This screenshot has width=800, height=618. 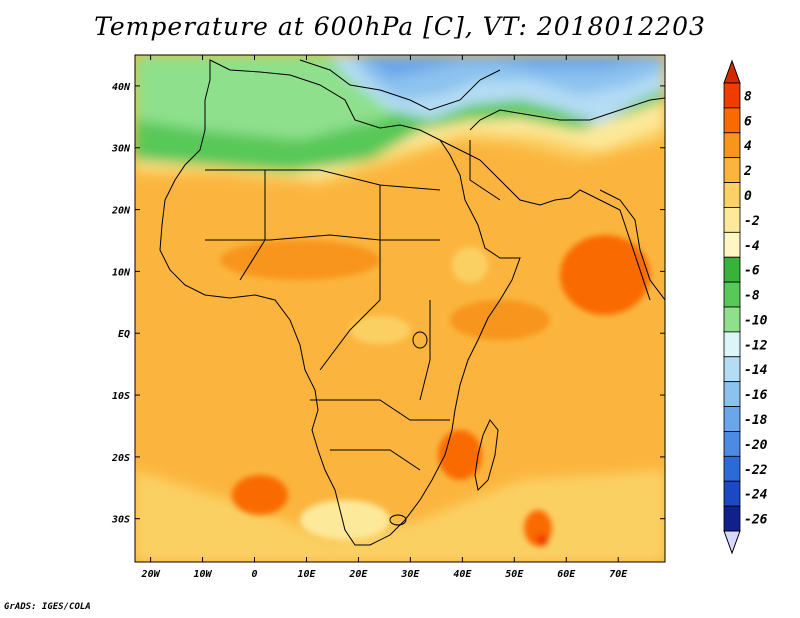 What do you see at coordinates (514, 574) in the screenshot?
I see `x-tick-label: 50E` at bounding box center [514, 574].